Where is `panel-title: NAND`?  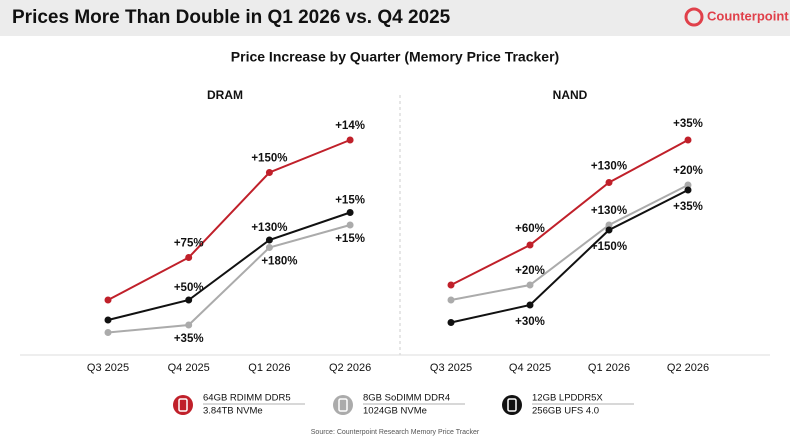
panel-title: NAND is located at coordinates (570, 95).